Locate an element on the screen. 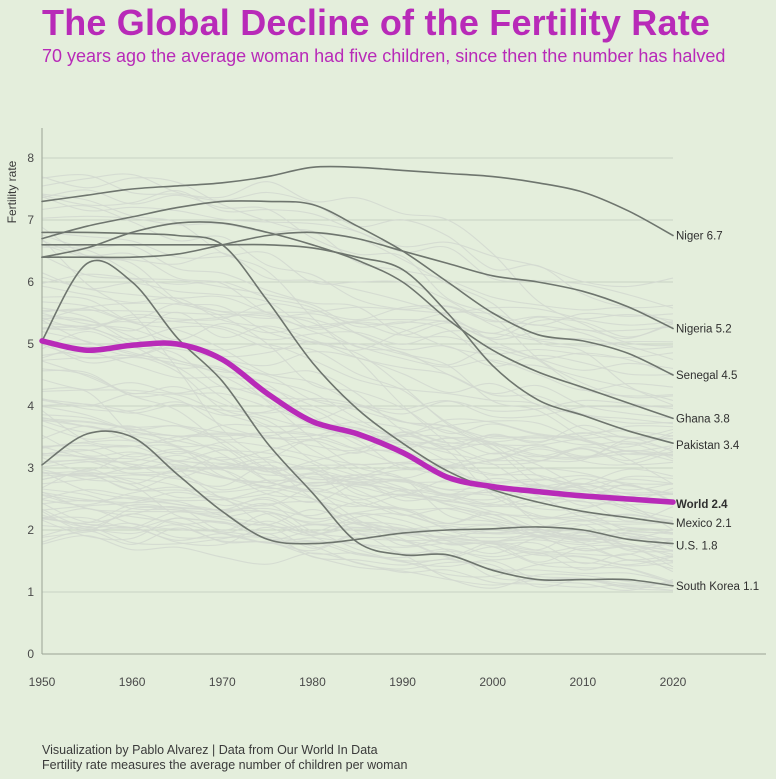 This screenshot has height=779, width=776. y-tick-label: 2 is located at coordinates (30, 530).